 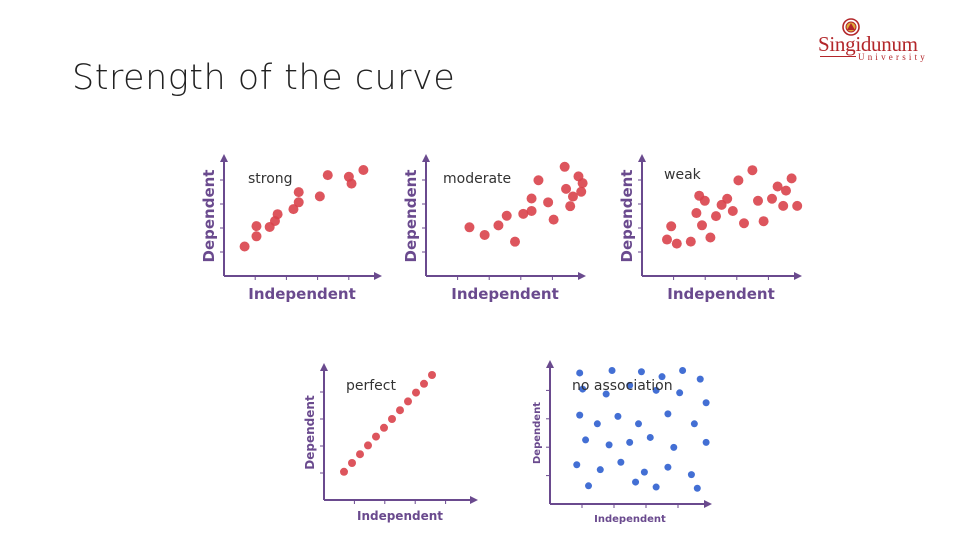 What do you see at coordinates (893, 57) in the screenshot?
I see `logo-subtitle: University` at bounding box center [893, 57].